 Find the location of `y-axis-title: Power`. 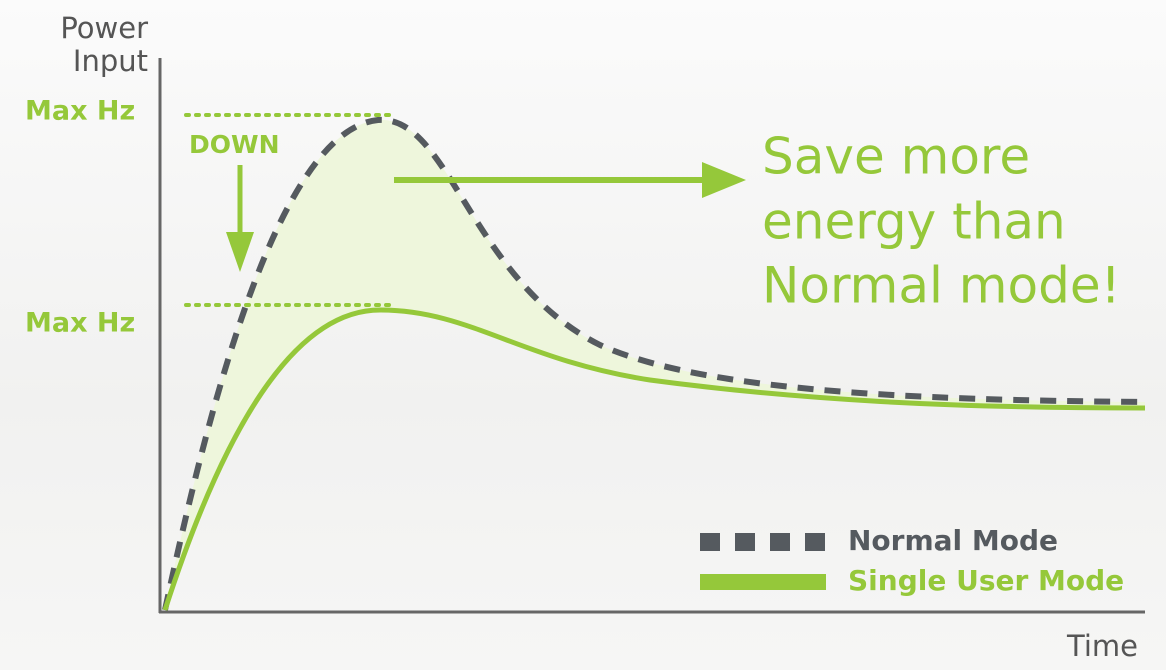

y-axis-title: Power is located at coordinates (104, 28).